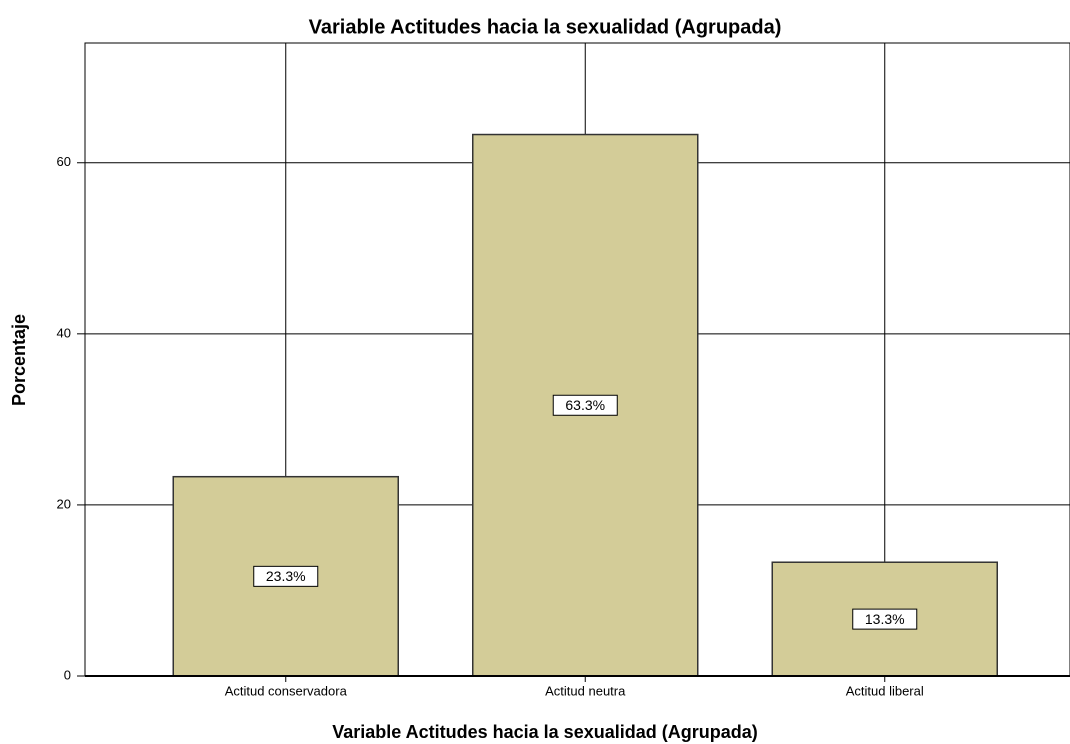 The height and width of the screenshot is (744, 1070). What do you see at coordinates (64, 161) in the screenshot?
I see `y-tick-label: 60` at bounding box center [64, 161].